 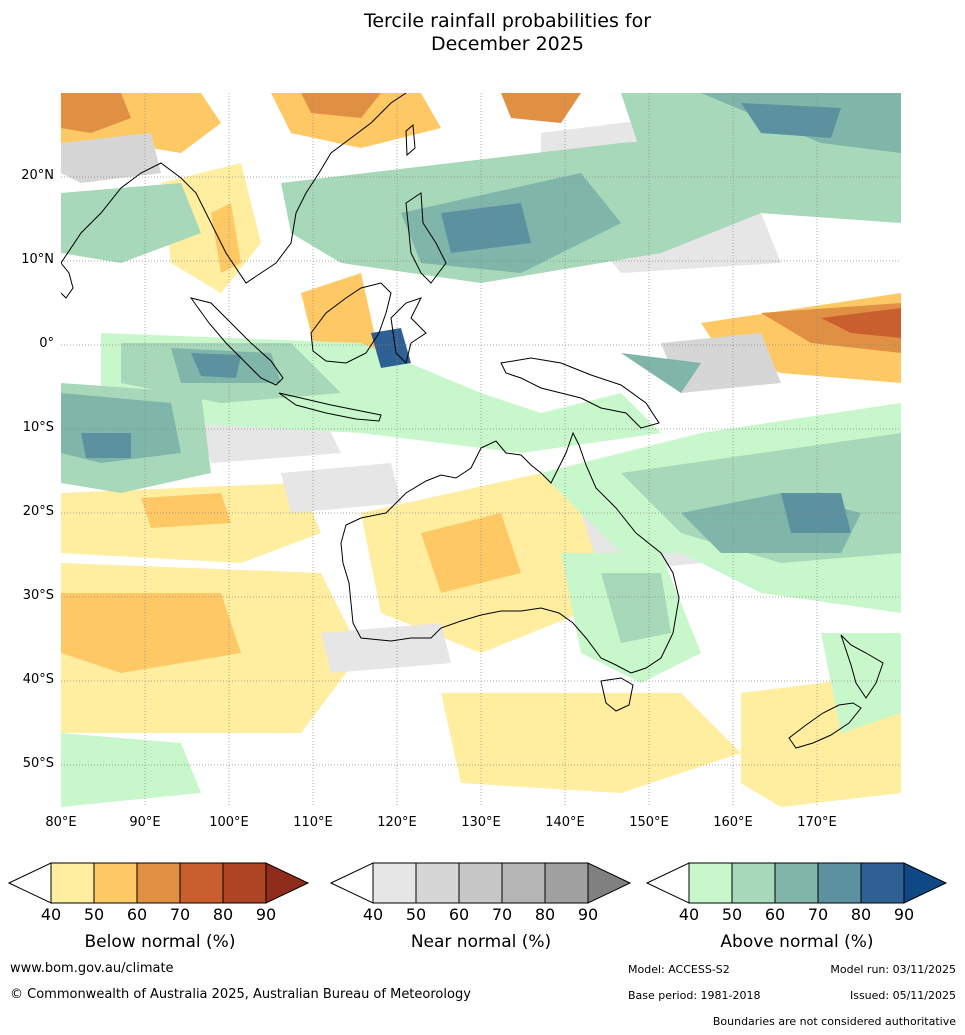 I want to click on philippines-coast, so click(x=426, y=238).